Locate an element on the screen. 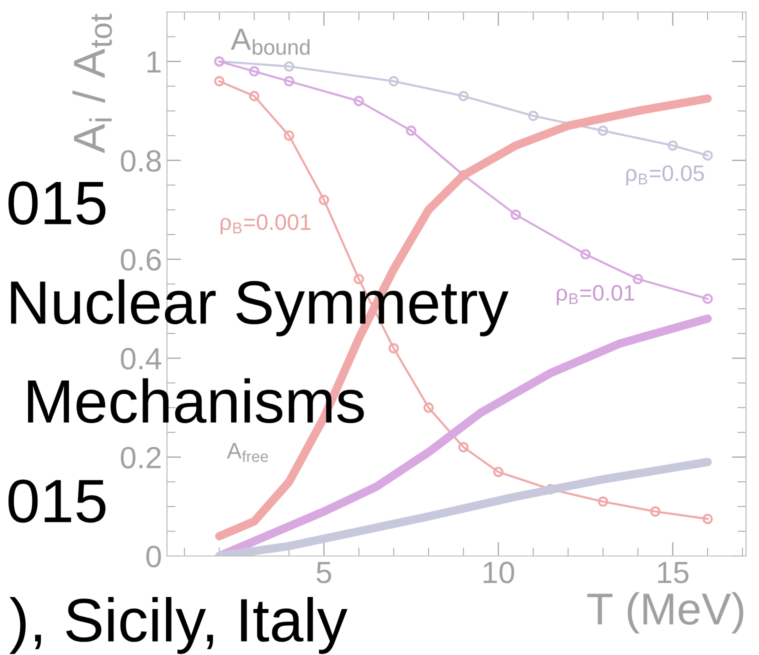 The width and height of the screenshot is (759, 655). y-tick-label: 0.6 is located at coordinates (140, 260).